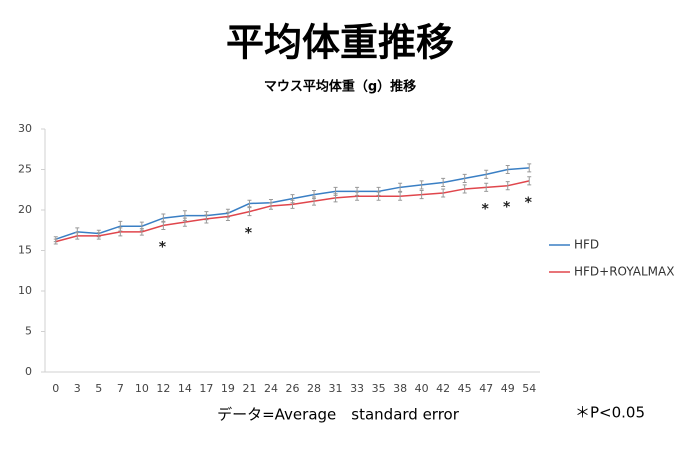 The image size is (699, 456). What do you see at coordinates (185, 388) in the screenshot?
I see `x-tick-label: 14` at bounding box center [185, 388].